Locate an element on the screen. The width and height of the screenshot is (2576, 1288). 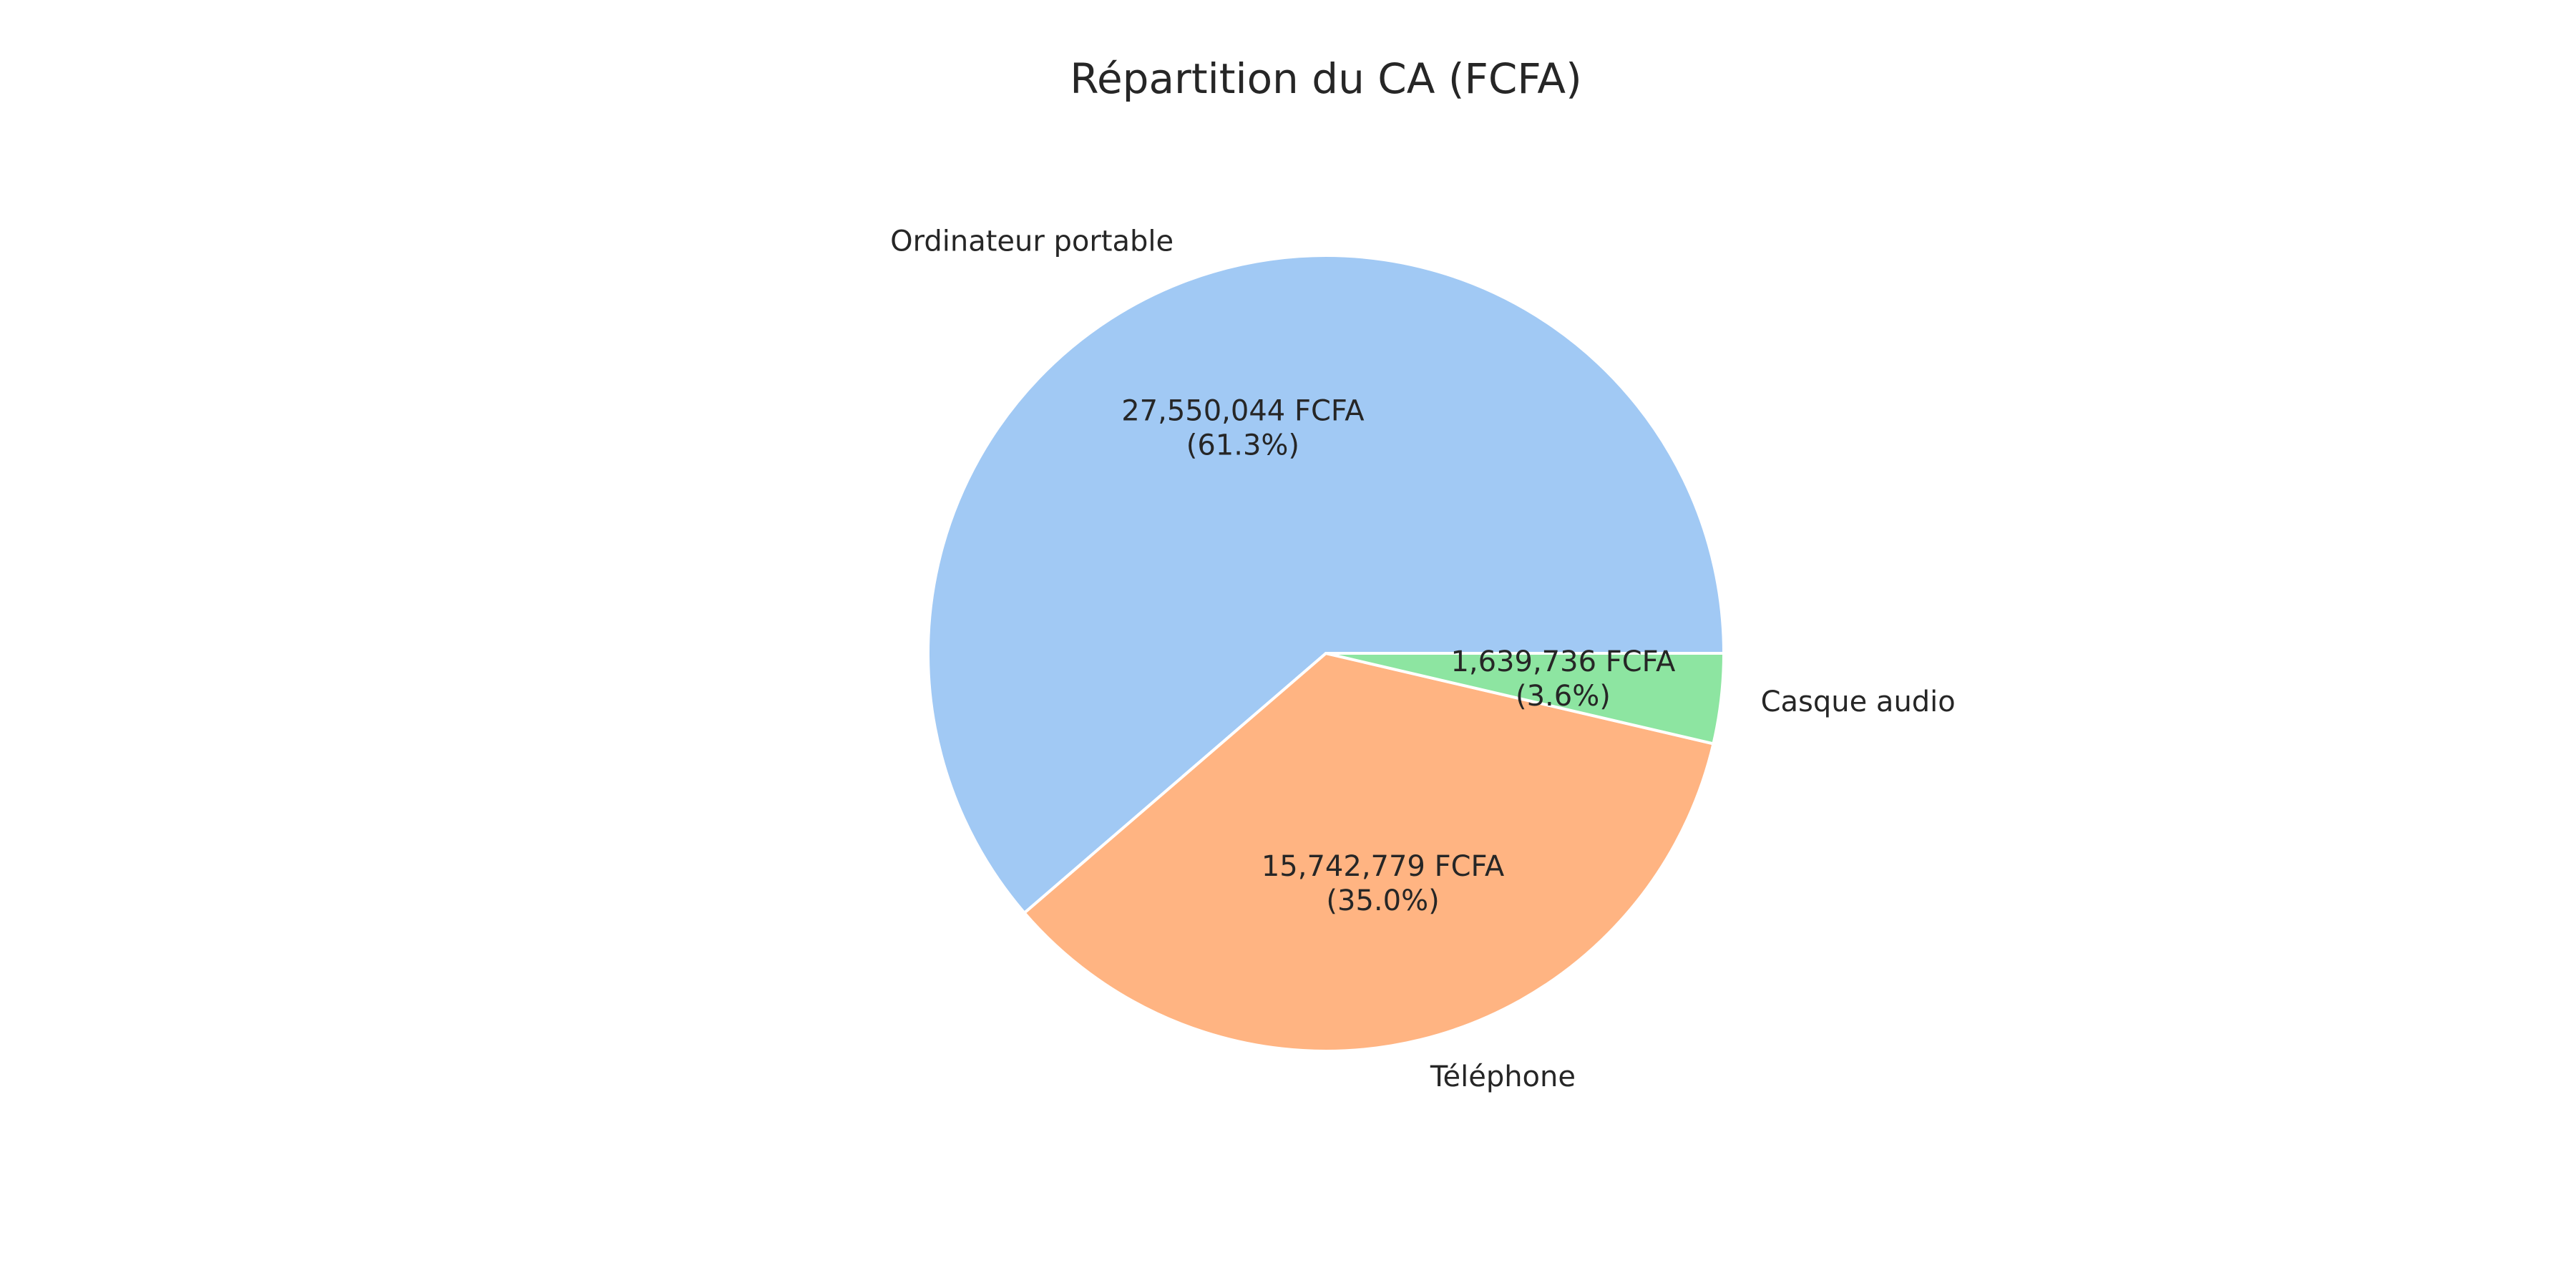
slice-category-label: Ordinateur portable is located at coordinates (1032, 241).